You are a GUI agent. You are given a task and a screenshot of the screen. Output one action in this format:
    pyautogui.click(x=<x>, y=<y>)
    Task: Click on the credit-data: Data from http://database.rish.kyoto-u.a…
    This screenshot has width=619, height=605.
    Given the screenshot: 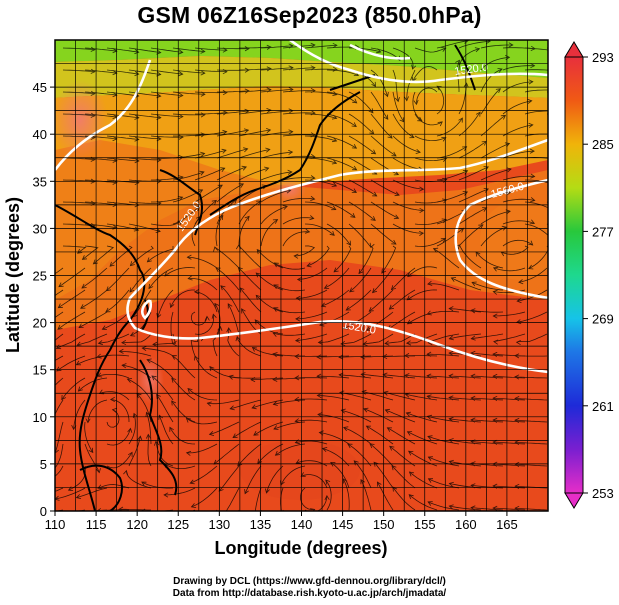 What is the action you would take?
    pyautogui.click(x=309, y=593)
    